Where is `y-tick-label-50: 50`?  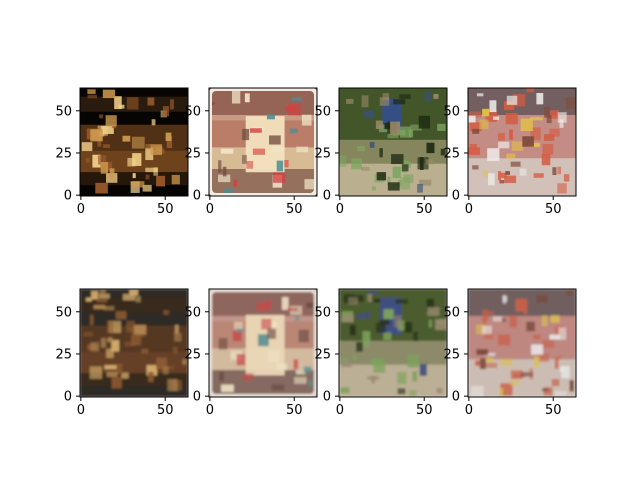 y-tick-label-50: 50 is located at coordinates (192, 312).